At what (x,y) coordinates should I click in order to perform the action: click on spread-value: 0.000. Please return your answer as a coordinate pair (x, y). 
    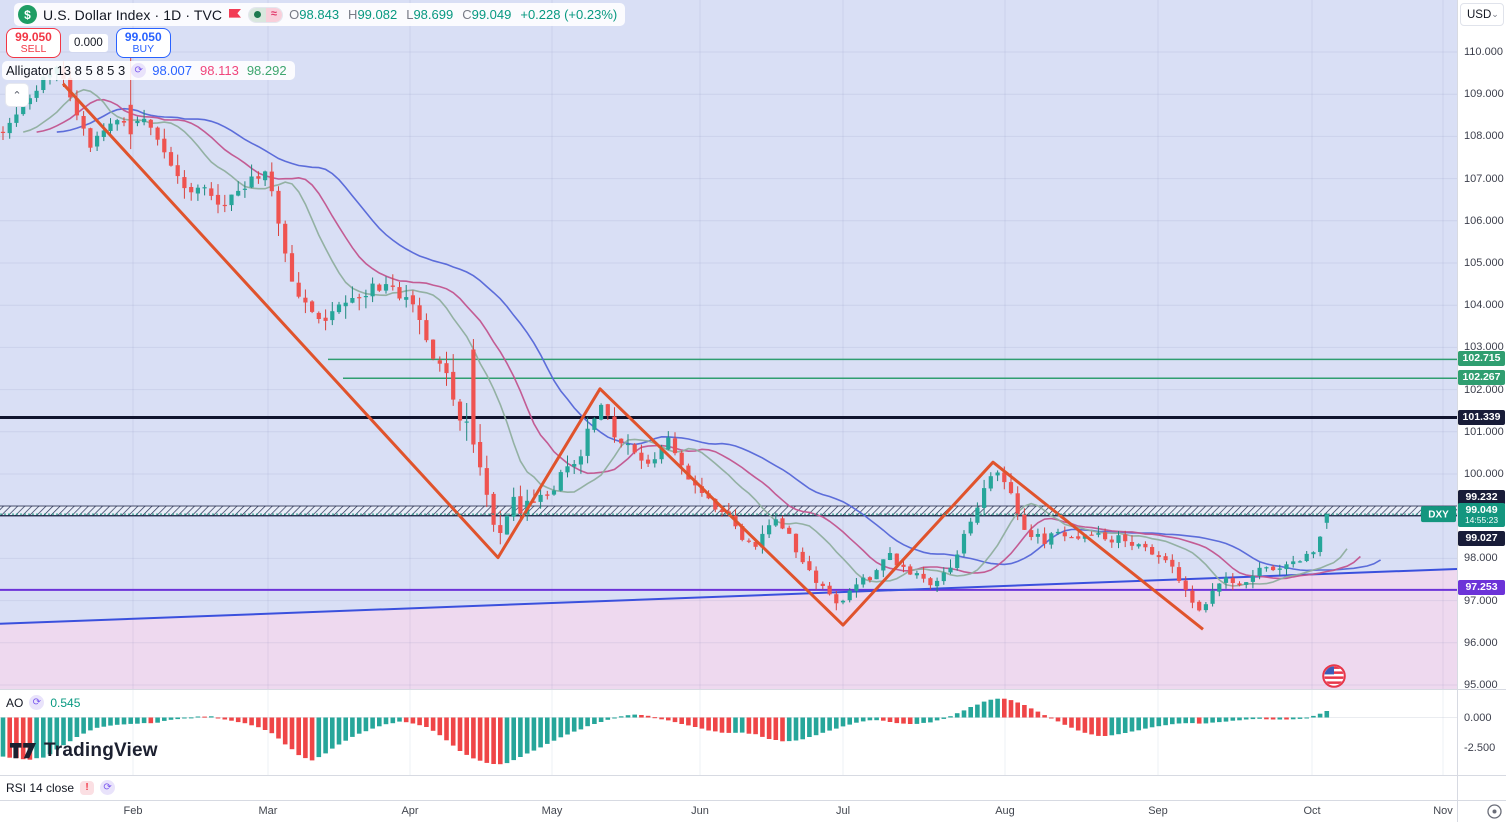
    Looking at the image, I should click on (88, 43).